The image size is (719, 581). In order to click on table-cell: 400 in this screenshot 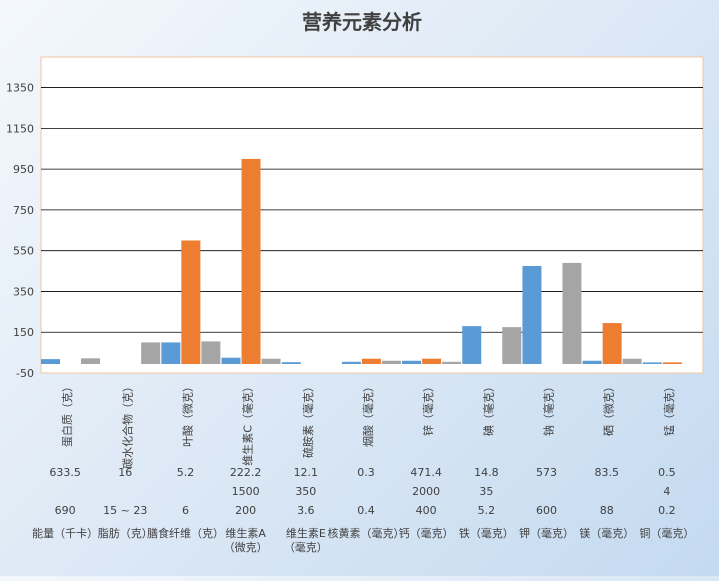, I will do `click(426, 510)`.